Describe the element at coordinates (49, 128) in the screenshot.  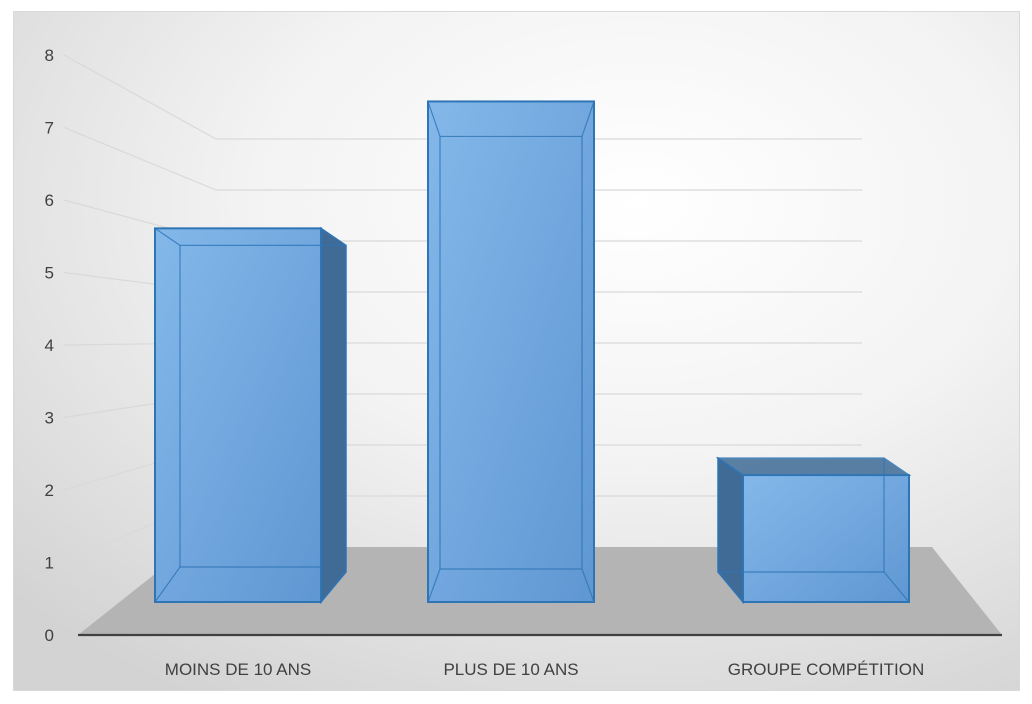
I see `y-tick-label: 7` at that location.